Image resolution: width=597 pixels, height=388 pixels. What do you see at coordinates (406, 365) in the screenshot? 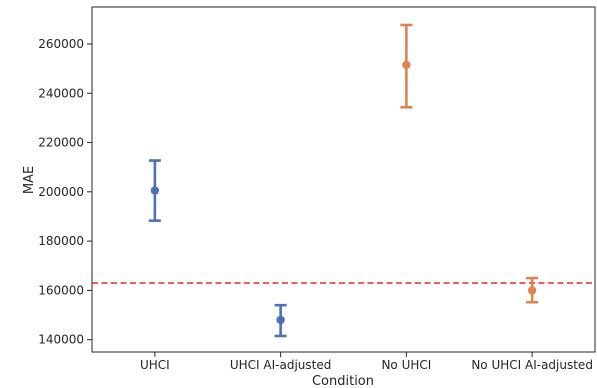
I see `x-tick-label: No UHCI` at bounding box center [406, 365].